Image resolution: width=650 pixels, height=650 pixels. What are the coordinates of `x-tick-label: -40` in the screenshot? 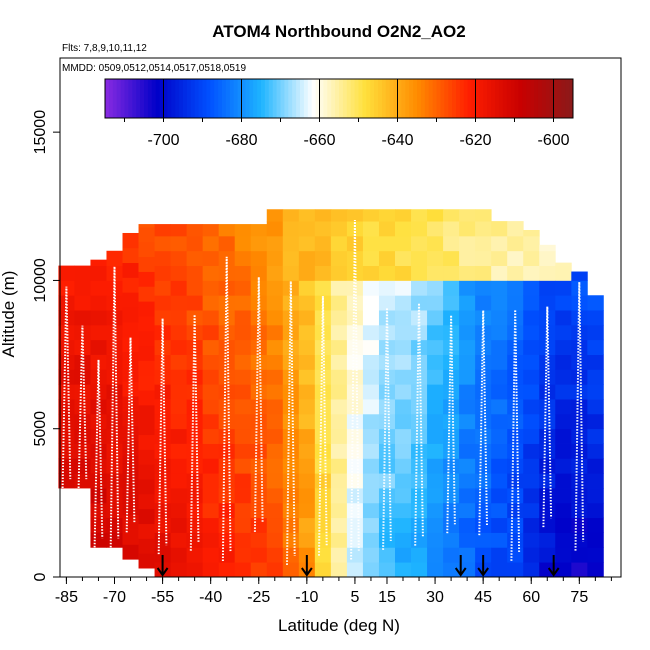 It's located at (210, 597).